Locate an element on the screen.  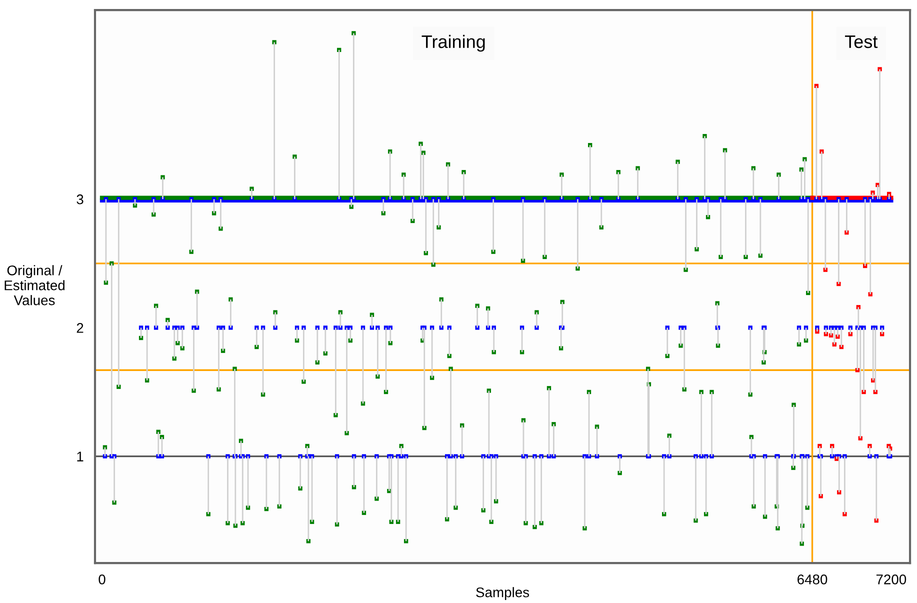
x-tick-label: 7200 is located at coordinates (891, 579).